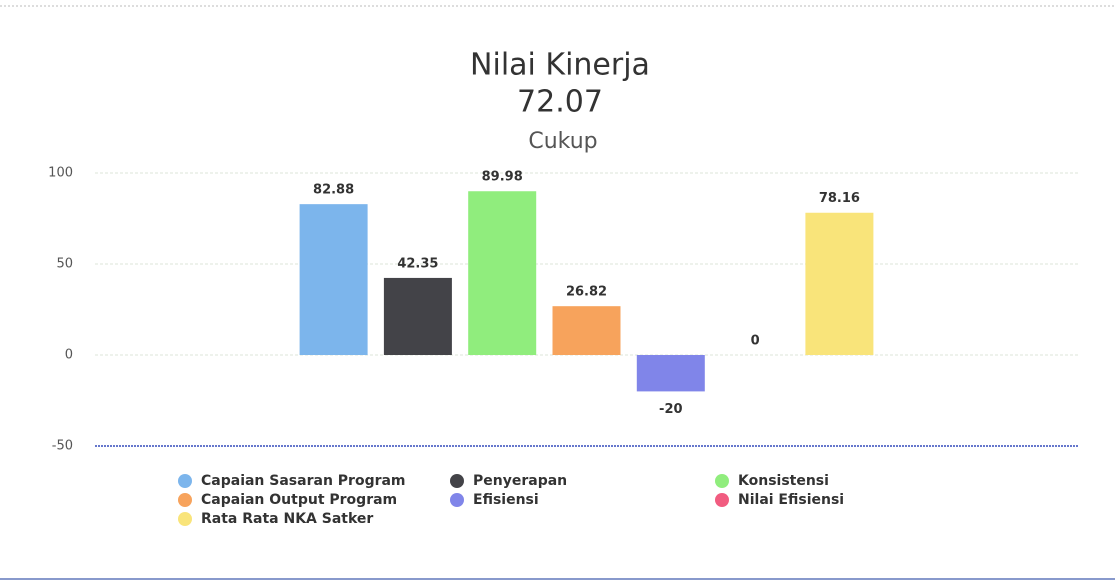  I want to click on chart-title: Nilai Kinerja, so click(560, 65).